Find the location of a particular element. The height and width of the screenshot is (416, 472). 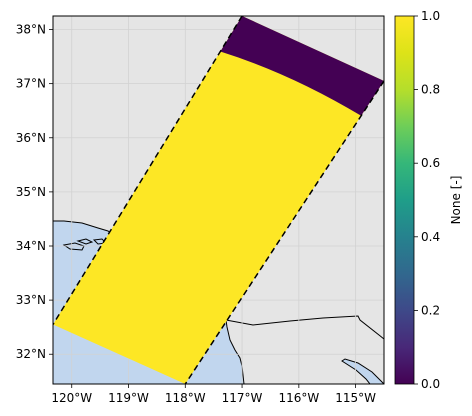

colorbar-tick-label: 0.0 is located at coordinates (430, 384).